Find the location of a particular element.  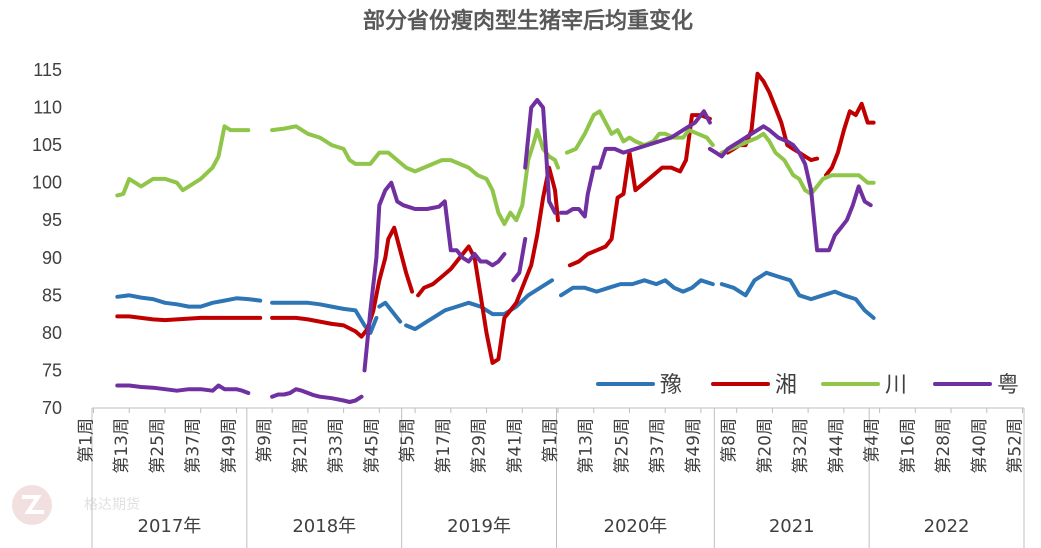

x-tick-label: 第16周 is located at coordinates (908, 446).